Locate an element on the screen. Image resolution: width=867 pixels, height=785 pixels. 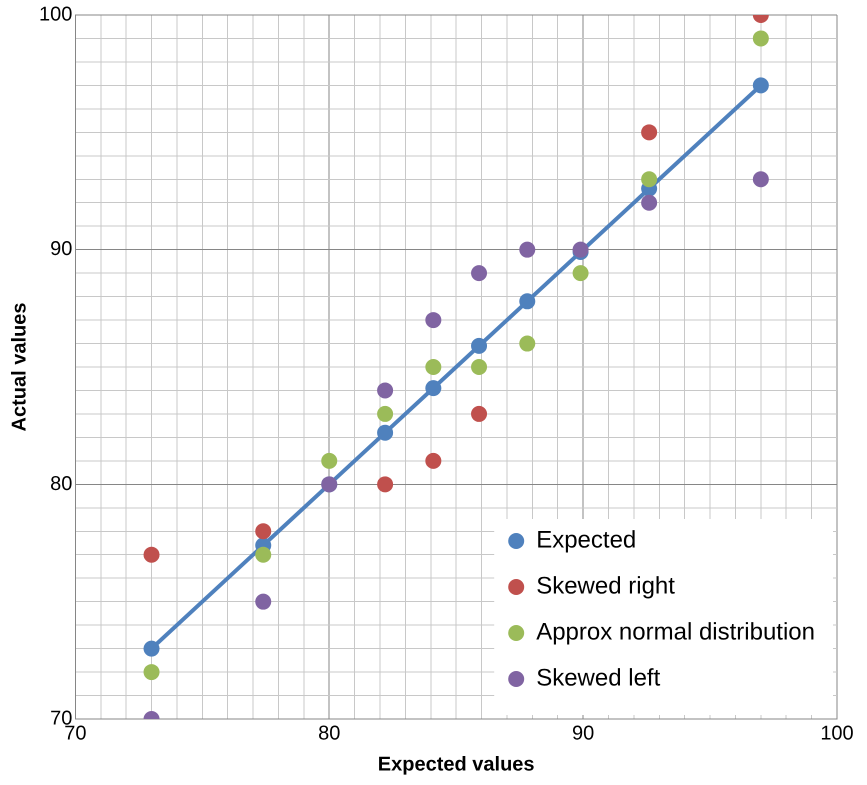
x-tick-label: 80 is located at coordinates (329, 733).